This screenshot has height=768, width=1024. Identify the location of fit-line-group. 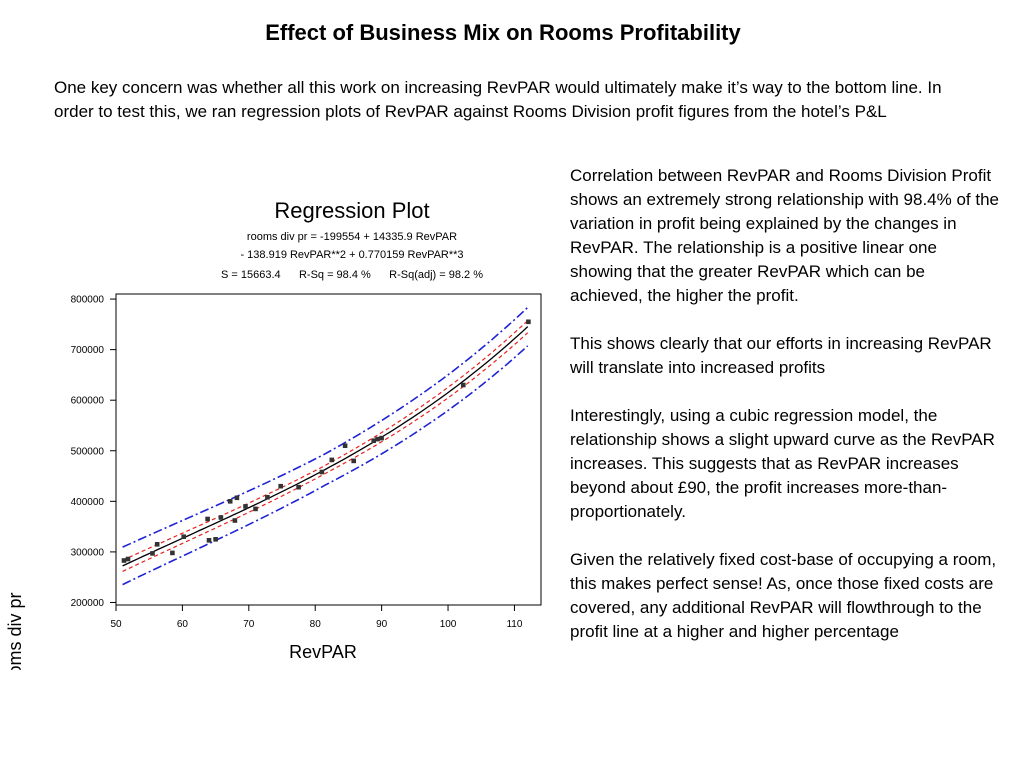
(325, 446).